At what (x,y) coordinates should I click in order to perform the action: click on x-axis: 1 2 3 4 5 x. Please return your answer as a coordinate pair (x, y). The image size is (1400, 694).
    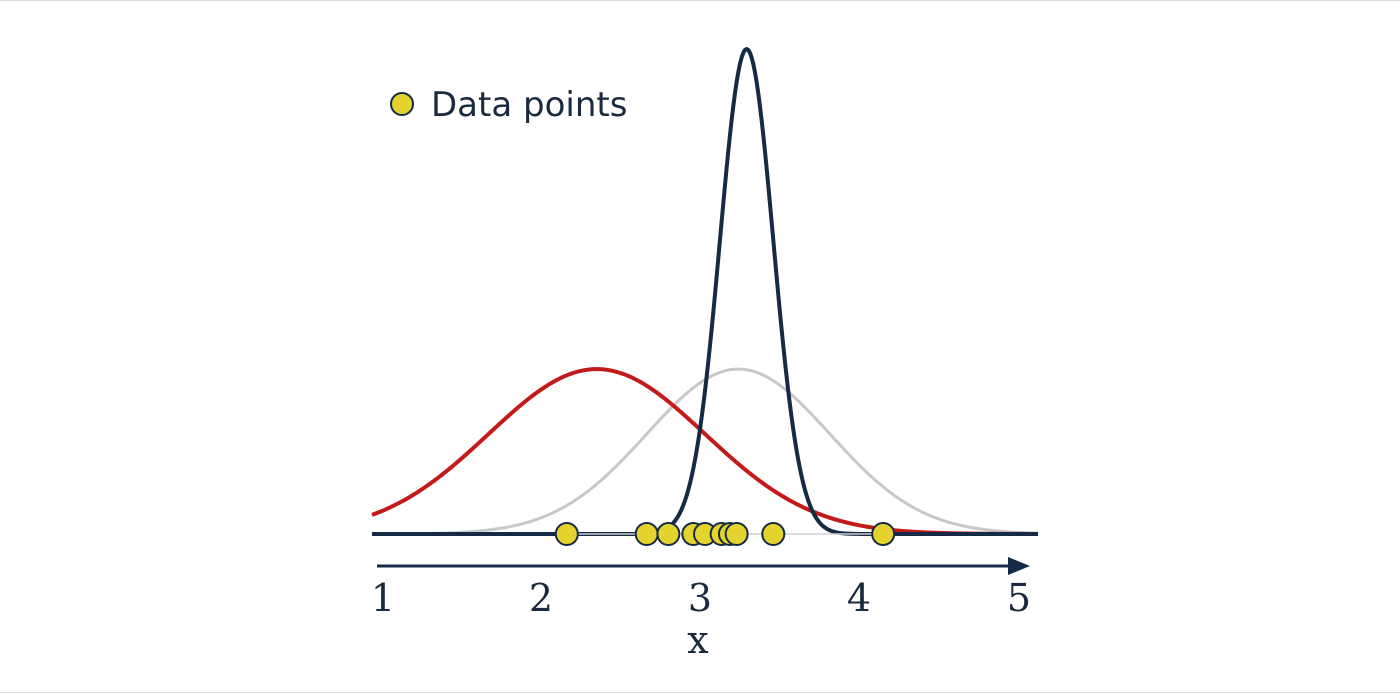
    Looking at the image, I should click on (701, 609).